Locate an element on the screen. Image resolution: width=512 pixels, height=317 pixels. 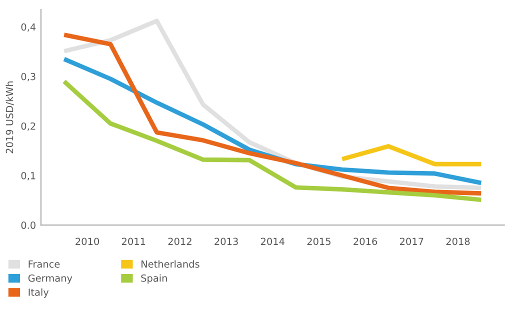
x-tick-label: 2010 is located at coordinates (88, 242).